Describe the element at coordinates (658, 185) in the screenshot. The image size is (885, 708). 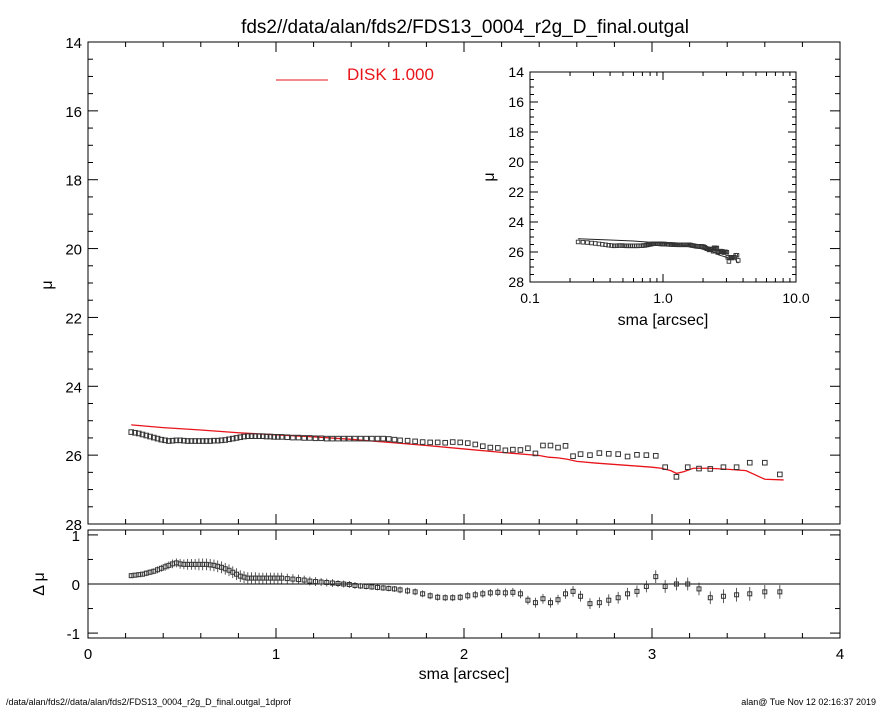
I see `inset-axis-ticks: 14 16 18 20 22 24 26 280.1 1.0 10.0` at that location.